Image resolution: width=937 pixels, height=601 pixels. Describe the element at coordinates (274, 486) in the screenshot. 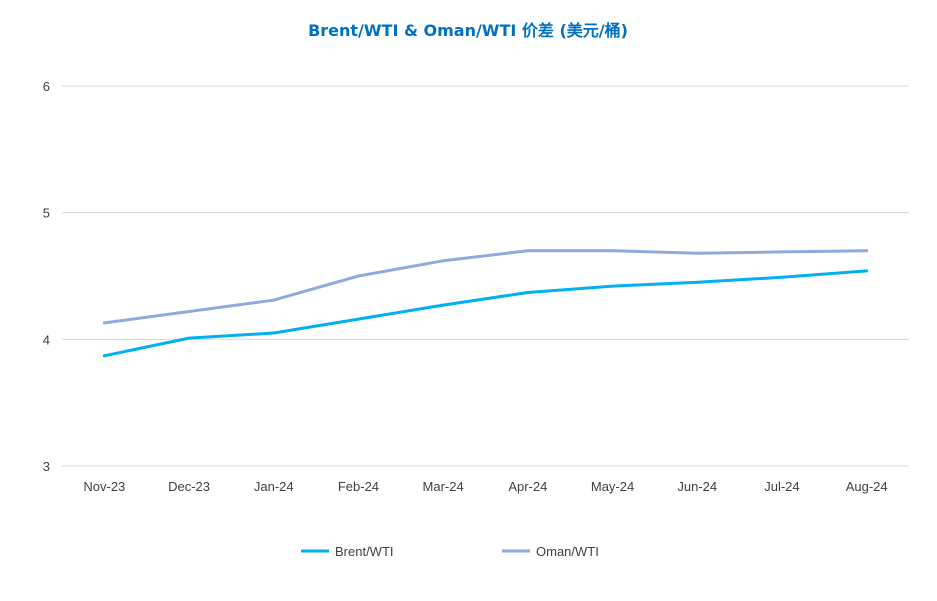

I see `x-tick-label: Jan-24` at that location.